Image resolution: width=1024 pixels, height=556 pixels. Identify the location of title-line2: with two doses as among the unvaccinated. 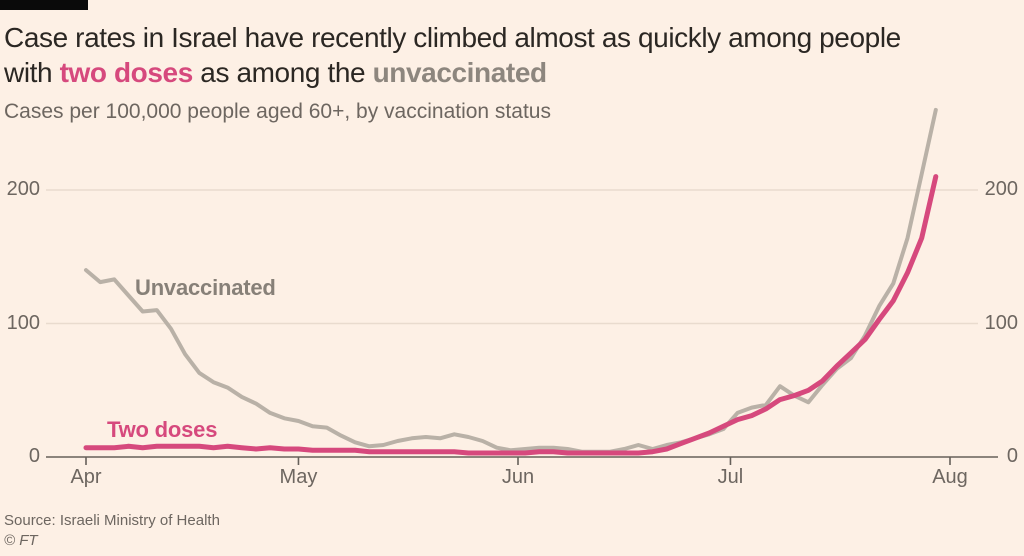
(276, 72).